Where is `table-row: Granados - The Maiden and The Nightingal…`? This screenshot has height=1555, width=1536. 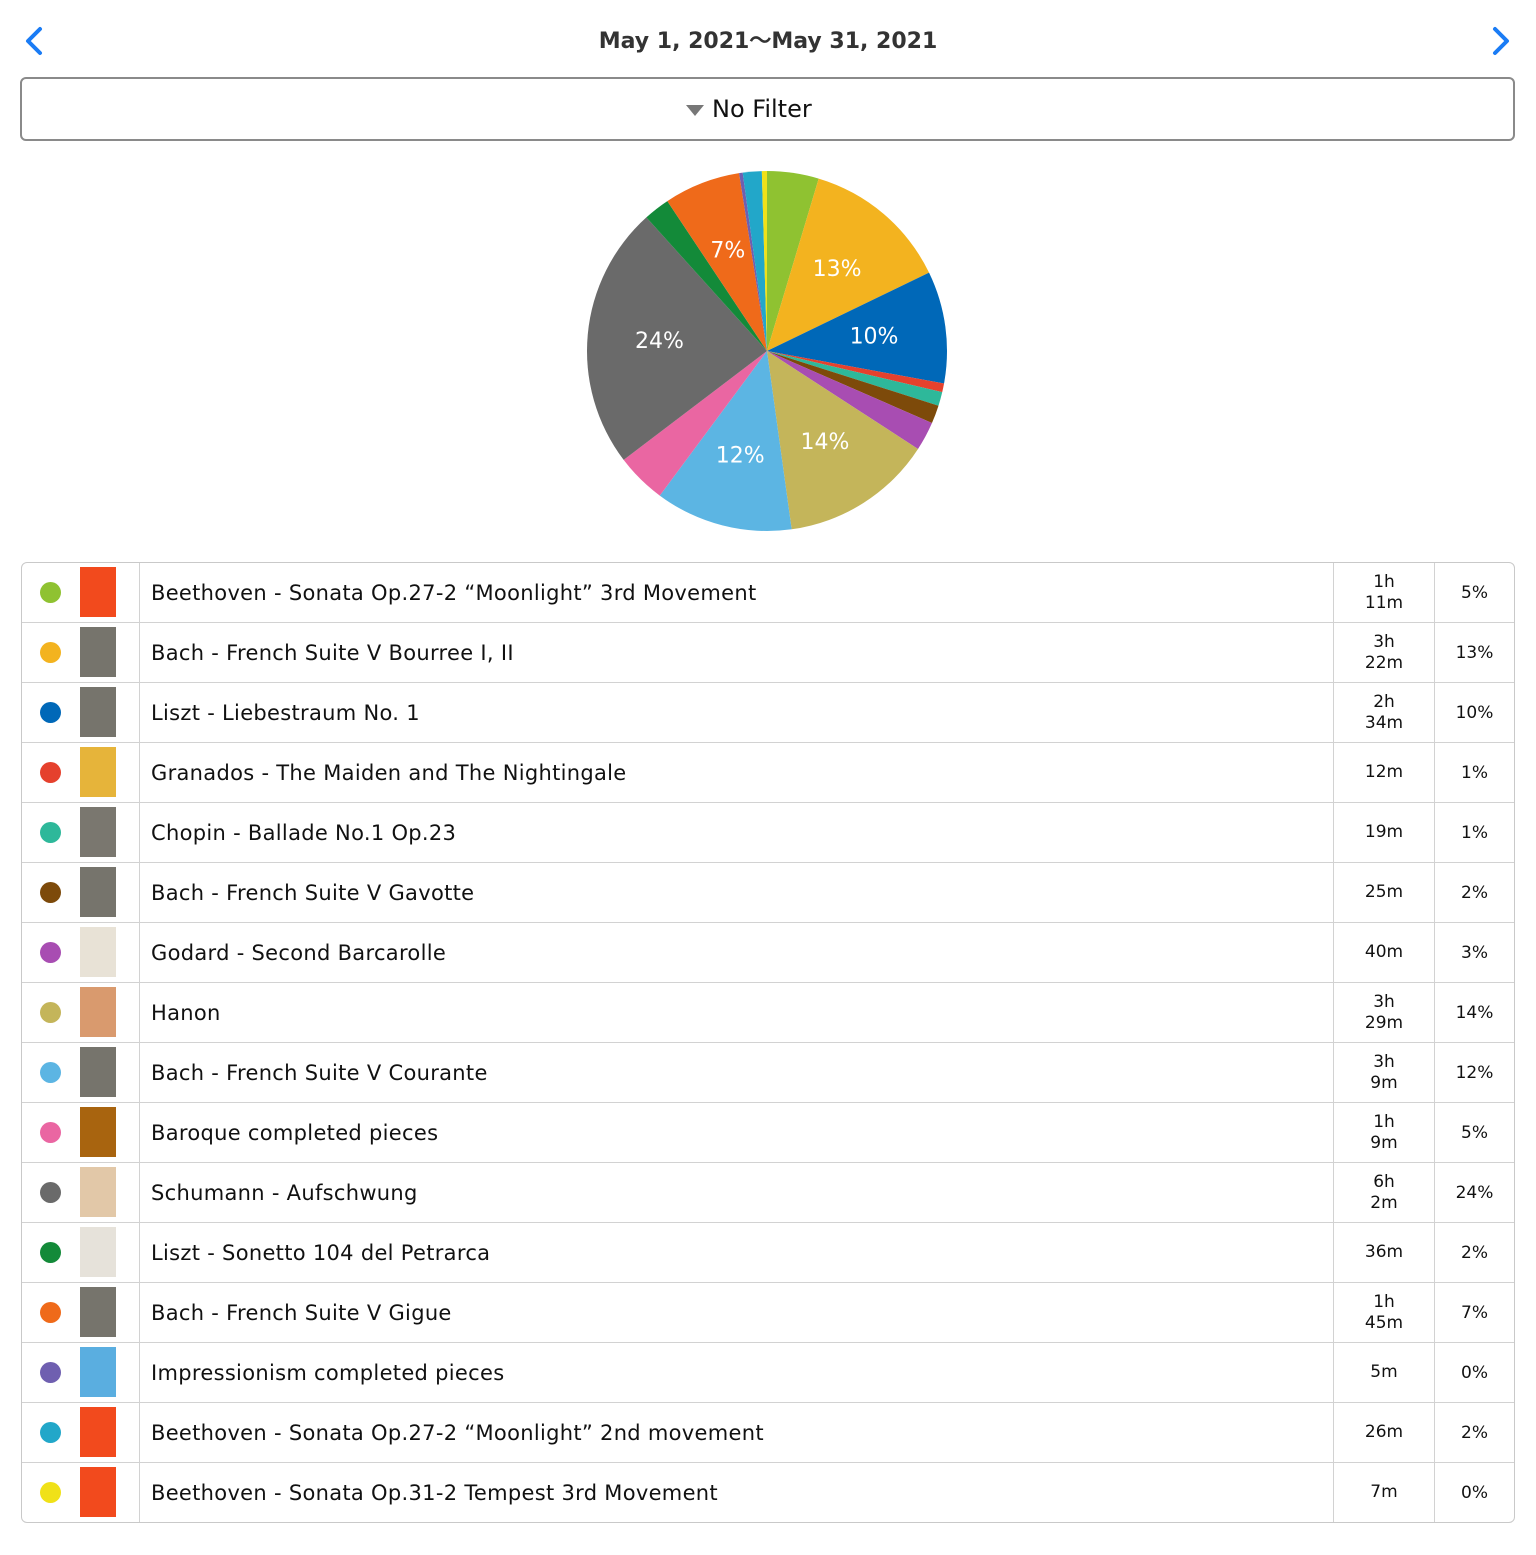 table-row: Granados - The Maiden and The Nightingal… is located at coordinates (768, 773).